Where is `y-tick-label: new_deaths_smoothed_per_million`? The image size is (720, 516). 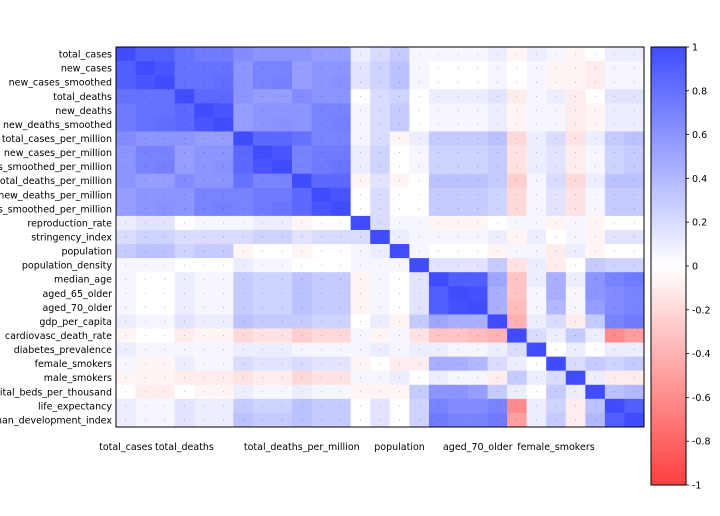 y-tick-label: new_deaths_smoothed_per_million is located at coordinates (56, 209).